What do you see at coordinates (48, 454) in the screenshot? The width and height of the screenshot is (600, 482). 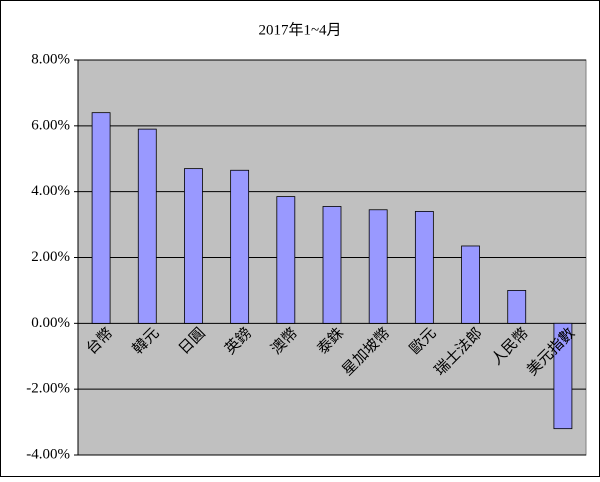 I see `y-tick-label: -4.00%` at bounding box center [48, 454].